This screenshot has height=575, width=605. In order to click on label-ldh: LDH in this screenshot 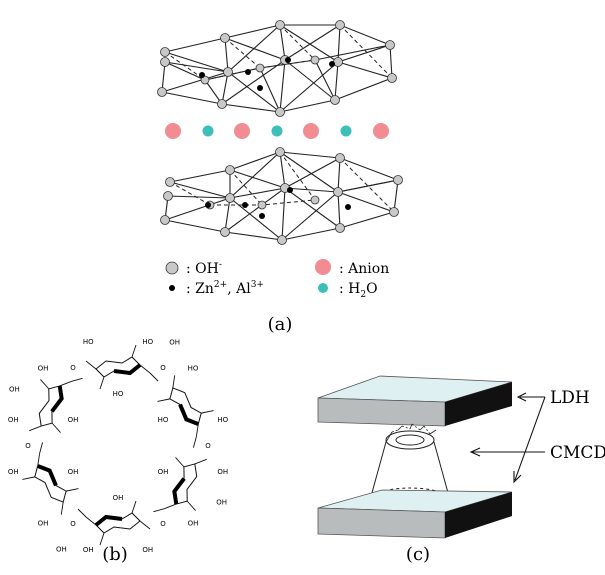, I will do `click(570, 398)`.